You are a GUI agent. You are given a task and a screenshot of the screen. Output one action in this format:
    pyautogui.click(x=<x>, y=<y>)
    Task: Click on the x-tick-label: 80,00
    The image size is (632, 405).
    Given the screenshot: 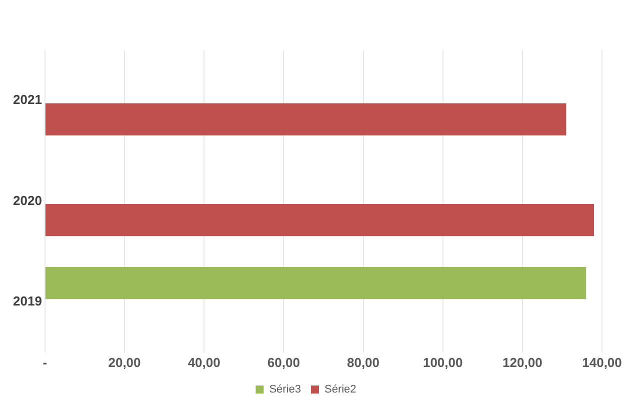 What is the action you would take?
    pyautogui.click(x=363, y=362)
    